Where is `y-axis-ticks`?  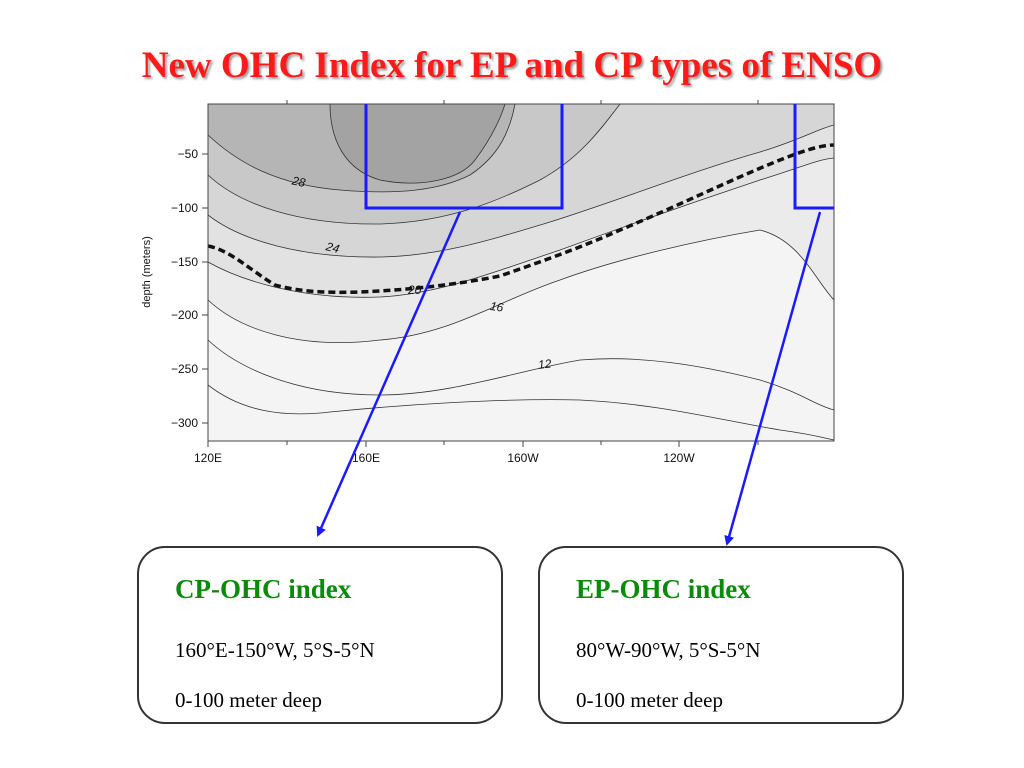
y-axis-ticks is located at coordinates (205, 288).